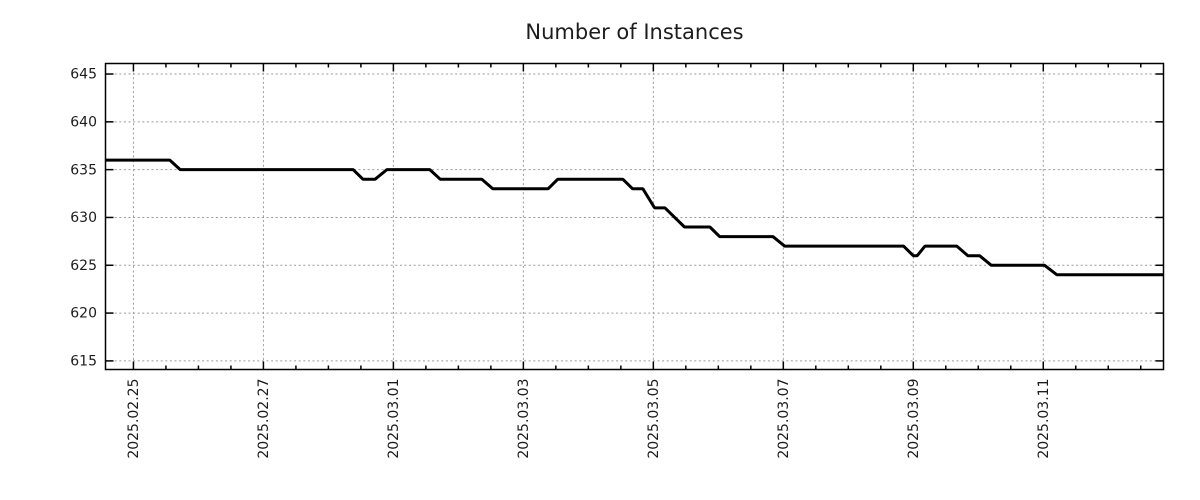  I want to click on y-tick-label: 625, so click(83, 266).